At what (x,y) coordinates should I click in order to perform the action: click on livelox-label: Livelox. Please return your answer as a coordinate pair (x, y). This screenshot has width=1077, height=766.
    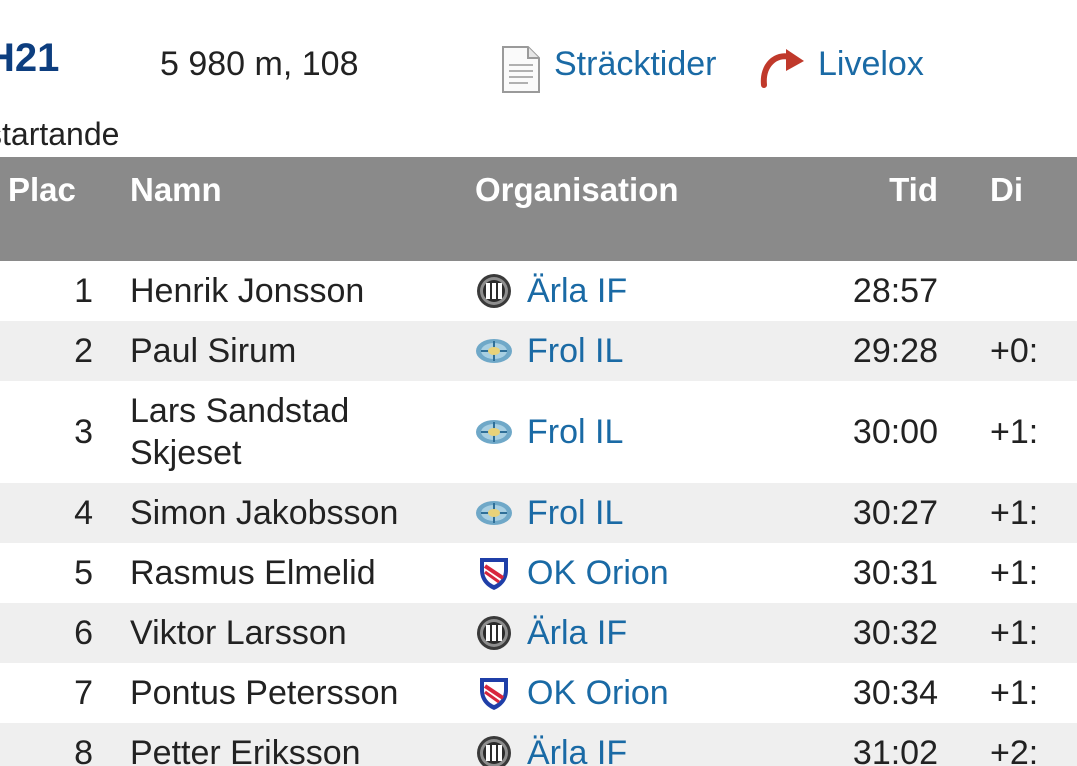
    Looking at the image, I should click on (871, 64).